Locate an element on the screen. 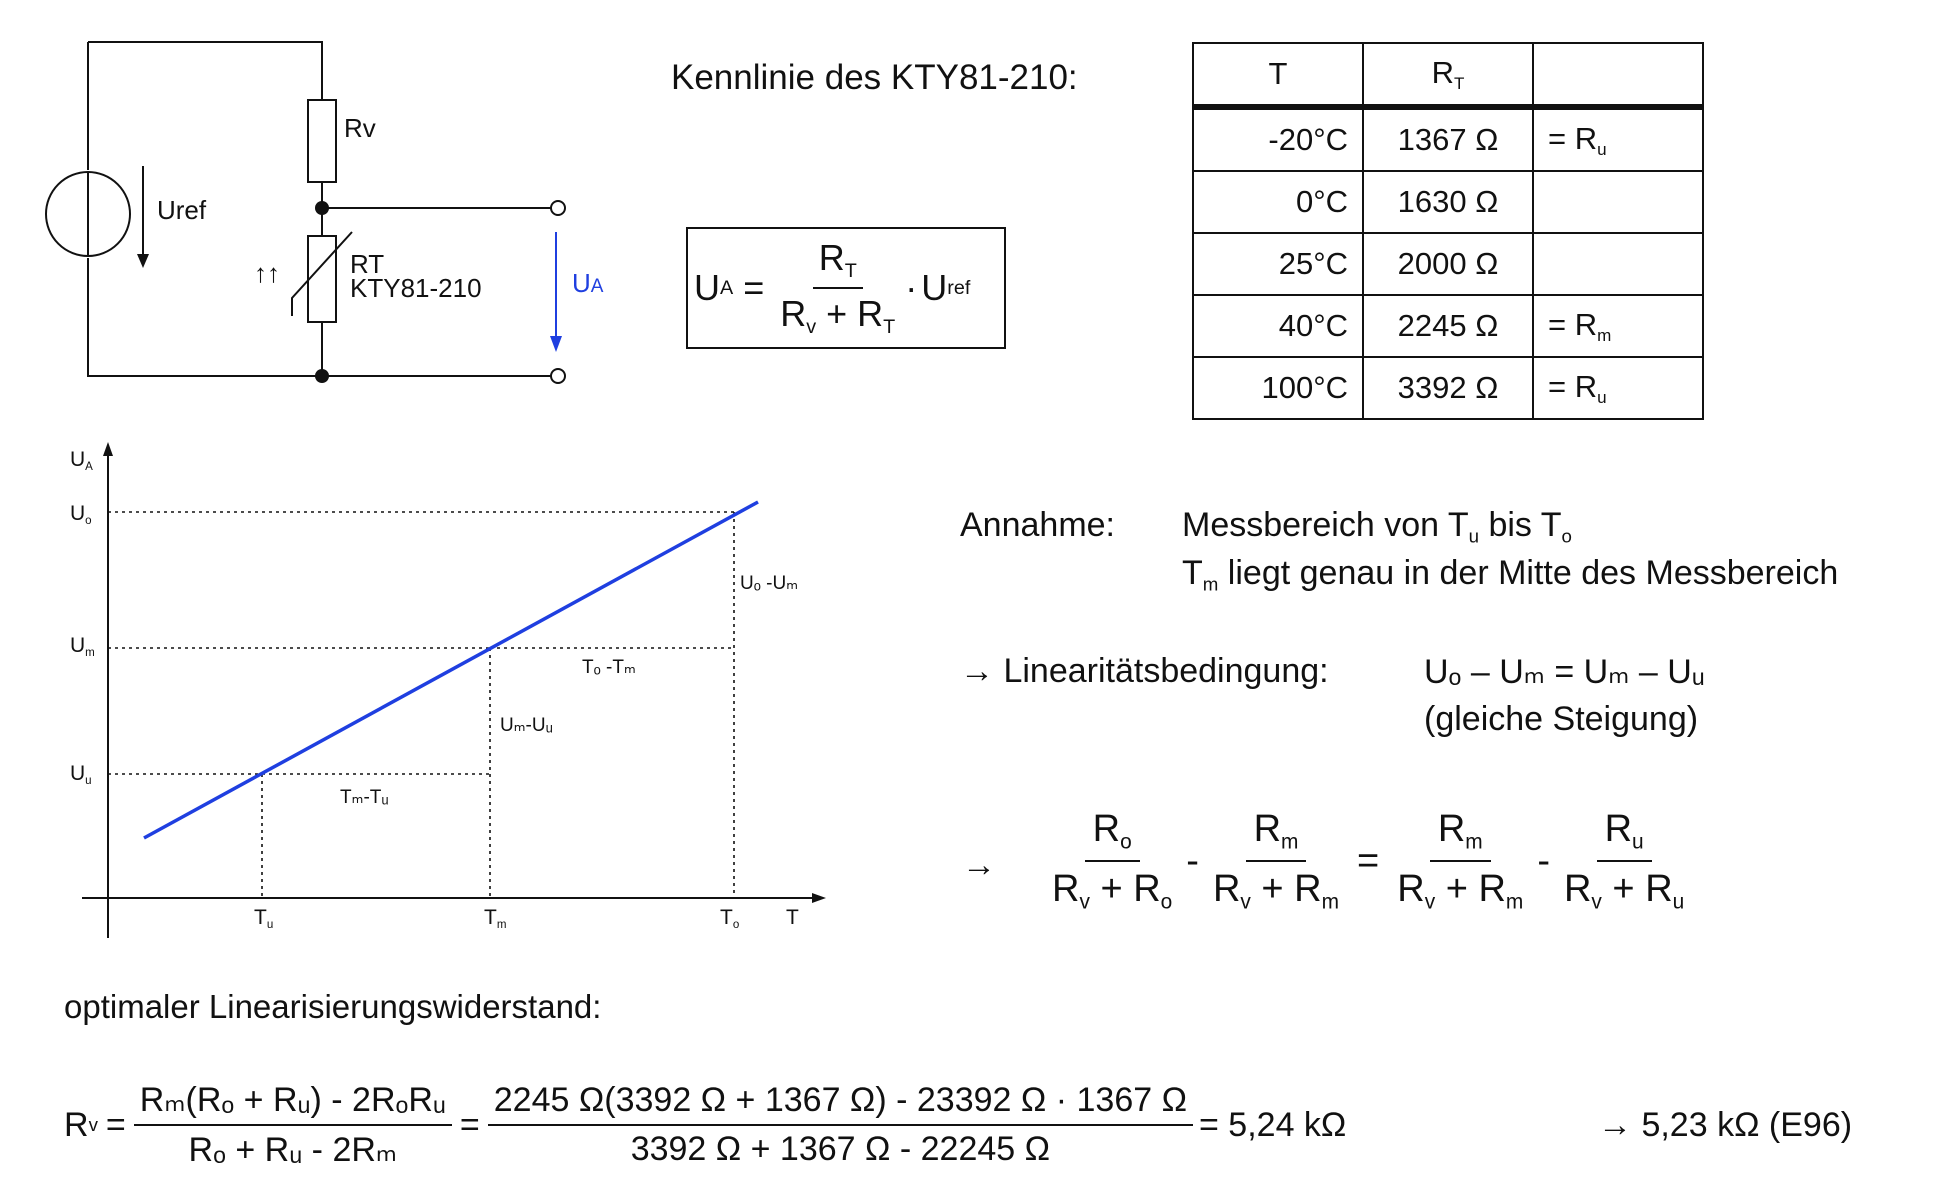 This screenshot has height=1180, width=1944. optimal-heading: optimaler Linearisierungswiderstand: is located at coordinates (333, 1006).